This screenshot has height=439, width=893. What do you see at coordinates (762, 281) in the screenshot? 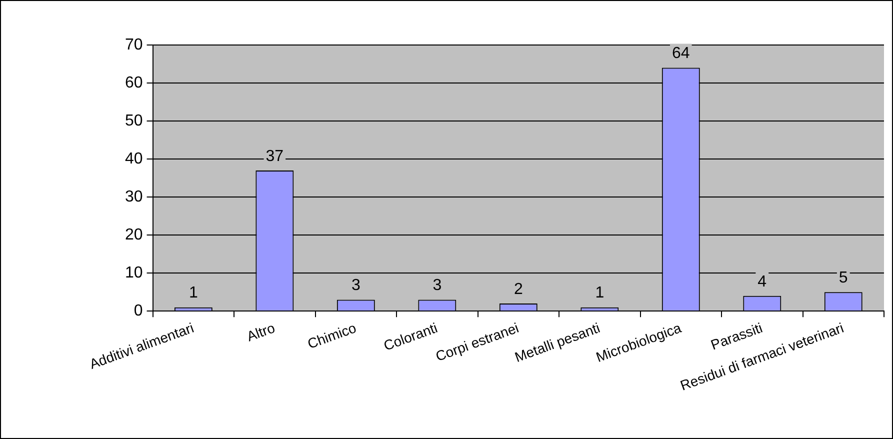
I see `data-label: 4` at bounding box center [762, 281].